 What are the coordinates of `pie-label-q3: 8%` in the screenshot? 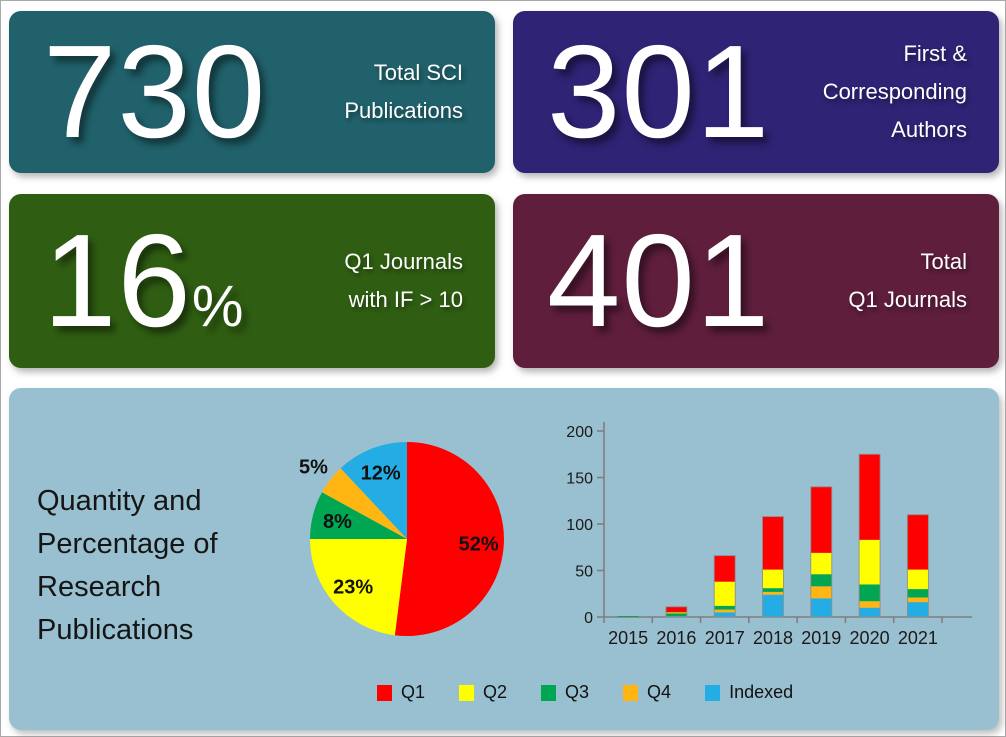 It's located at (337, 522).